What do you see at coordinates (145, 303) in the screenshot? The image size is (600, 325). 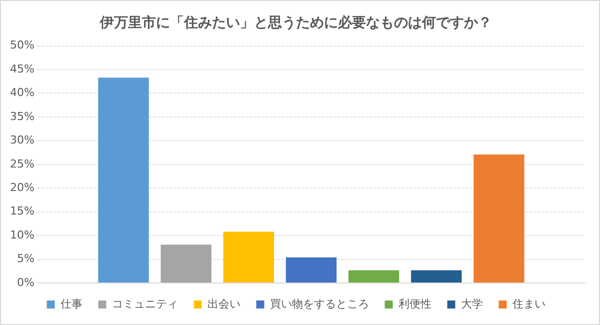 I see `legend-label: コミュニティ` at bounding box center [145, 303].